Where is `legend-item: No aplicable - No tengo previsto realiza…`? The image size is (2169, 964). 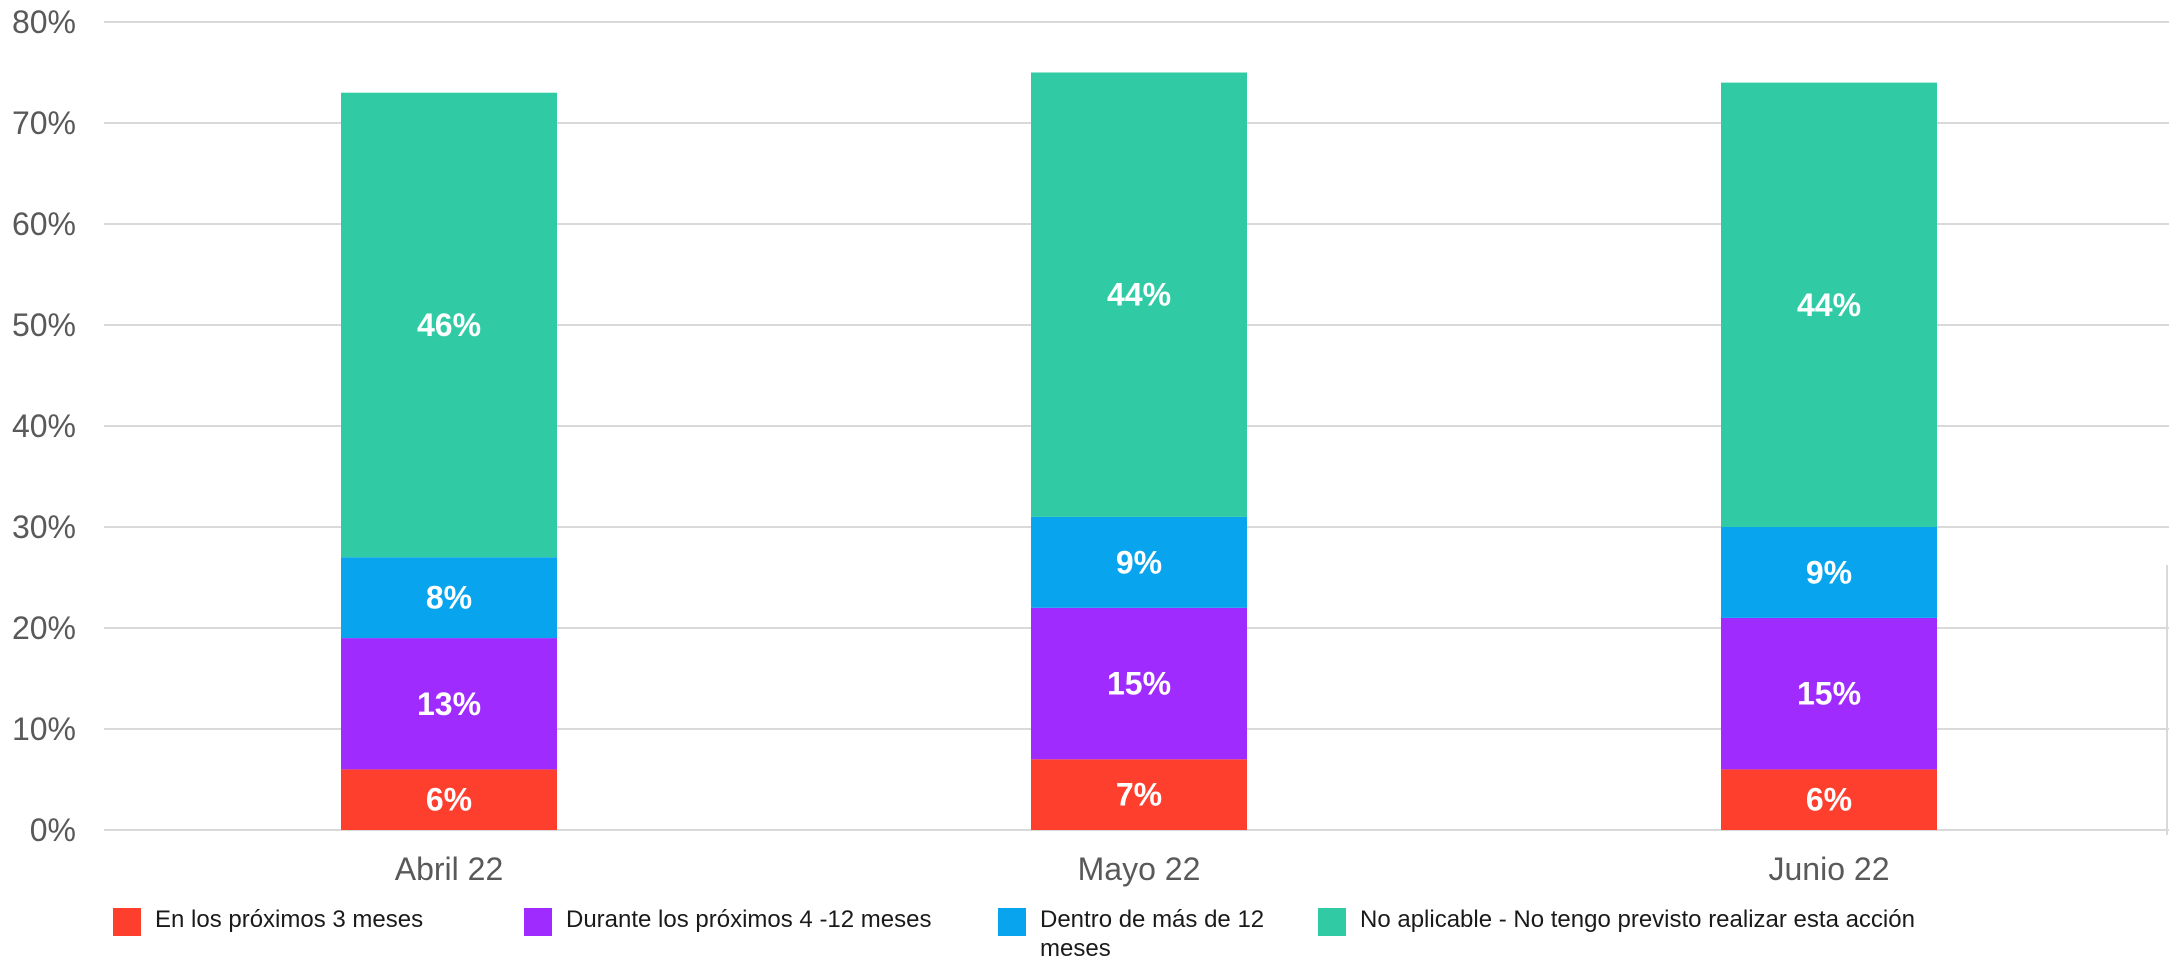 legend-item: No aplicable - No tengo previsto realiza… is located at coordinates (1728, 920).